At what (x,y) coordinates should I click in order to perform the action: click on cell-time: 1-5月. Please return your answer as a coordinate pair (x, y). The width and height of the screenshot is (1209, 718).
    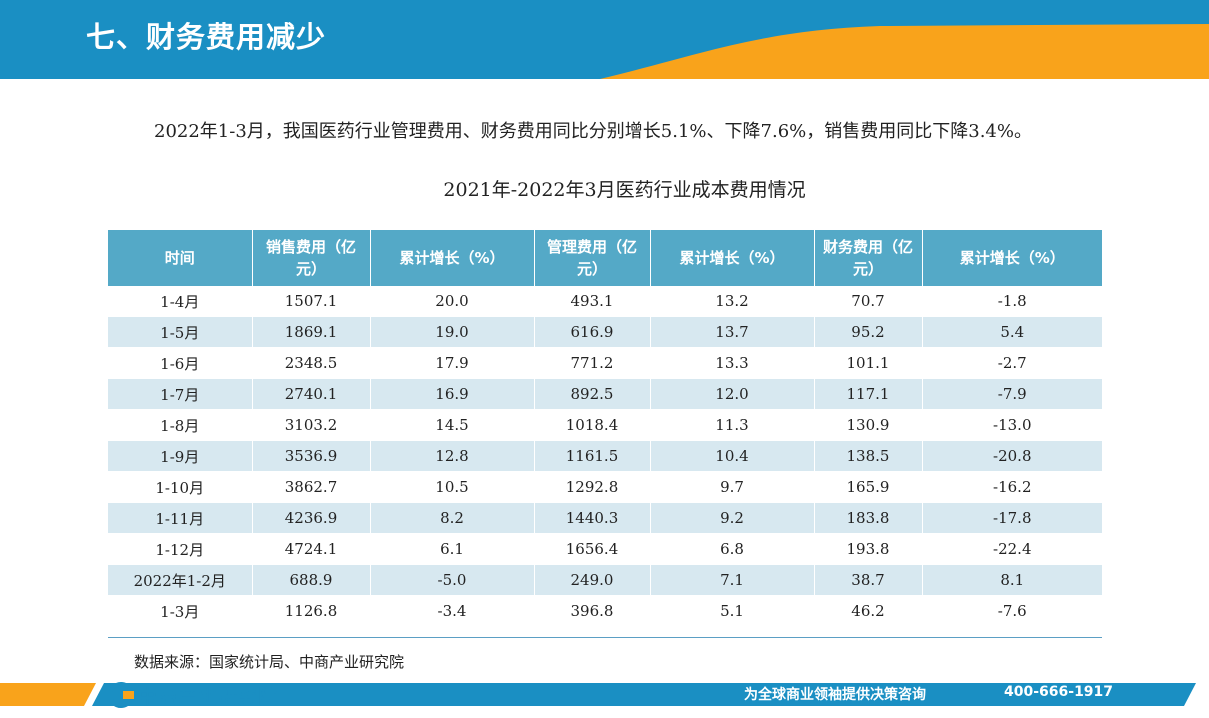
    Looking at the image, I should click on (180, 332).